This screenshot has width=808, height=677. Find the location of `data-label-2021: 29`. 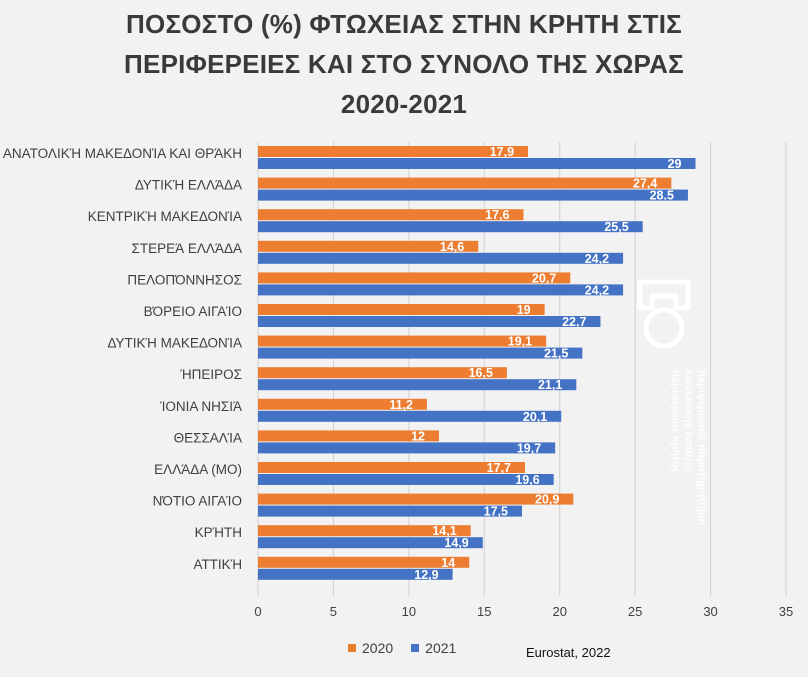

data-label-2021: 29 is located at coordinates (675, 164).